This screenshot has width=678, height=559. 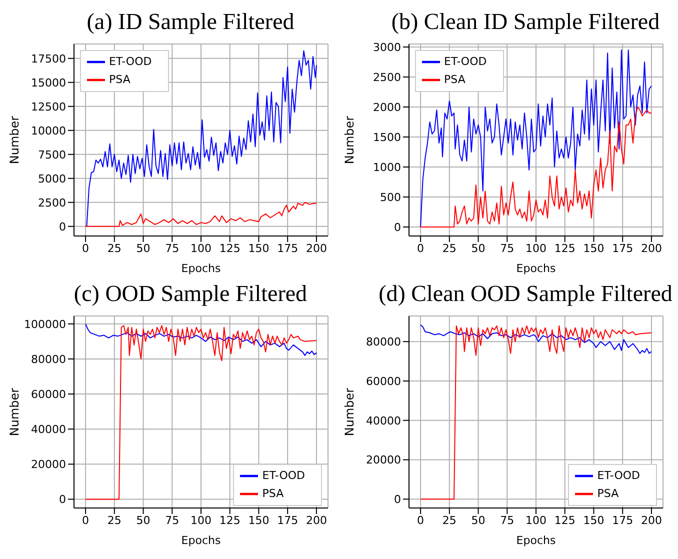 What do you see at coordinates (390, 197) in the screenshot?
I see `y-tick-label: 500` at bounding box center [390, 197].